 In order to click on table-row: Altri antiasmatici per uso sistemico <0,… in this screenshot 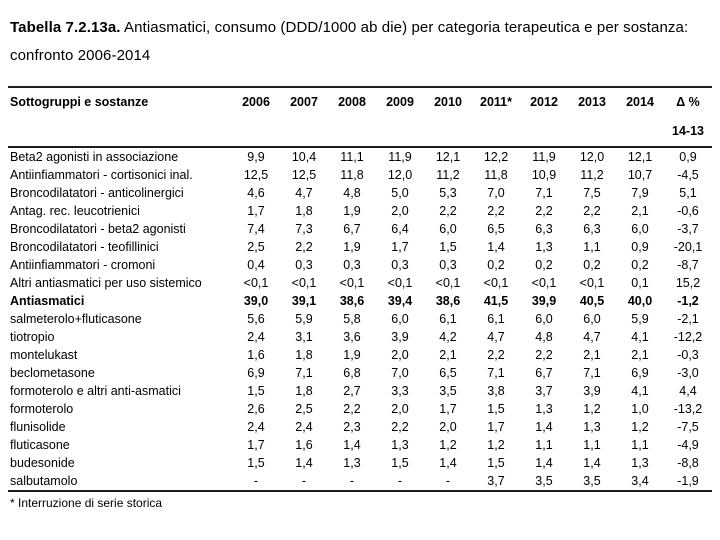, I will do `click(360, 283)`.